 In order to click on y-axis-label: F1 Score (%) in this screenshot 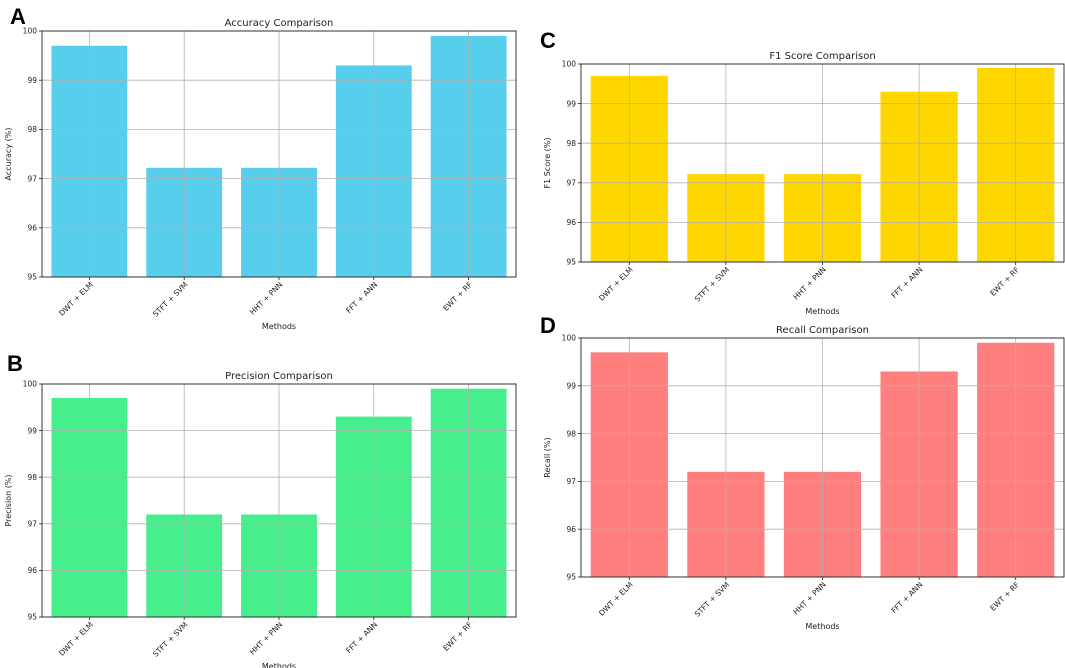, I will do `click(547, 162)`.